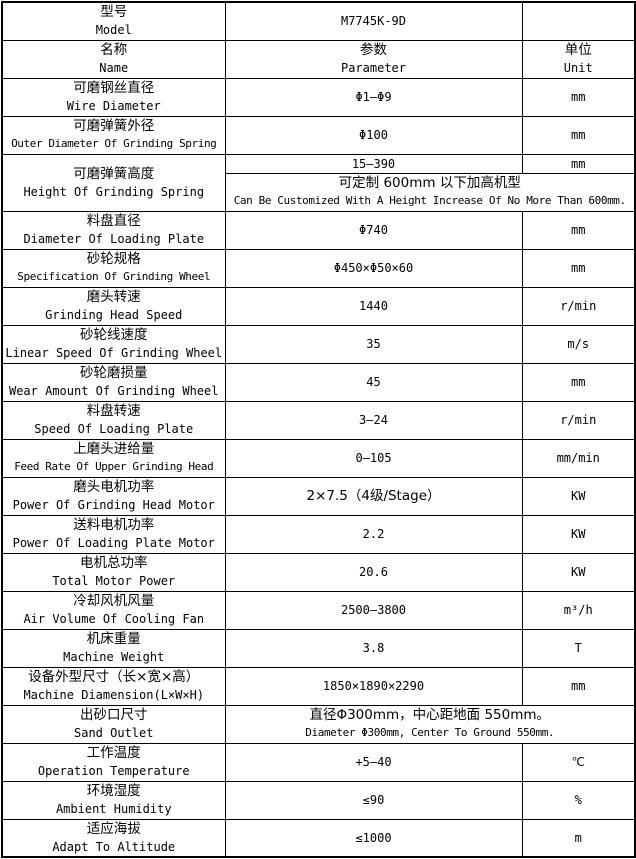 The image size is (636, 859). Describe the element at coordinates (578, 59) in the screenshot. I see `unit-cell: 单位 Unit` at that location.